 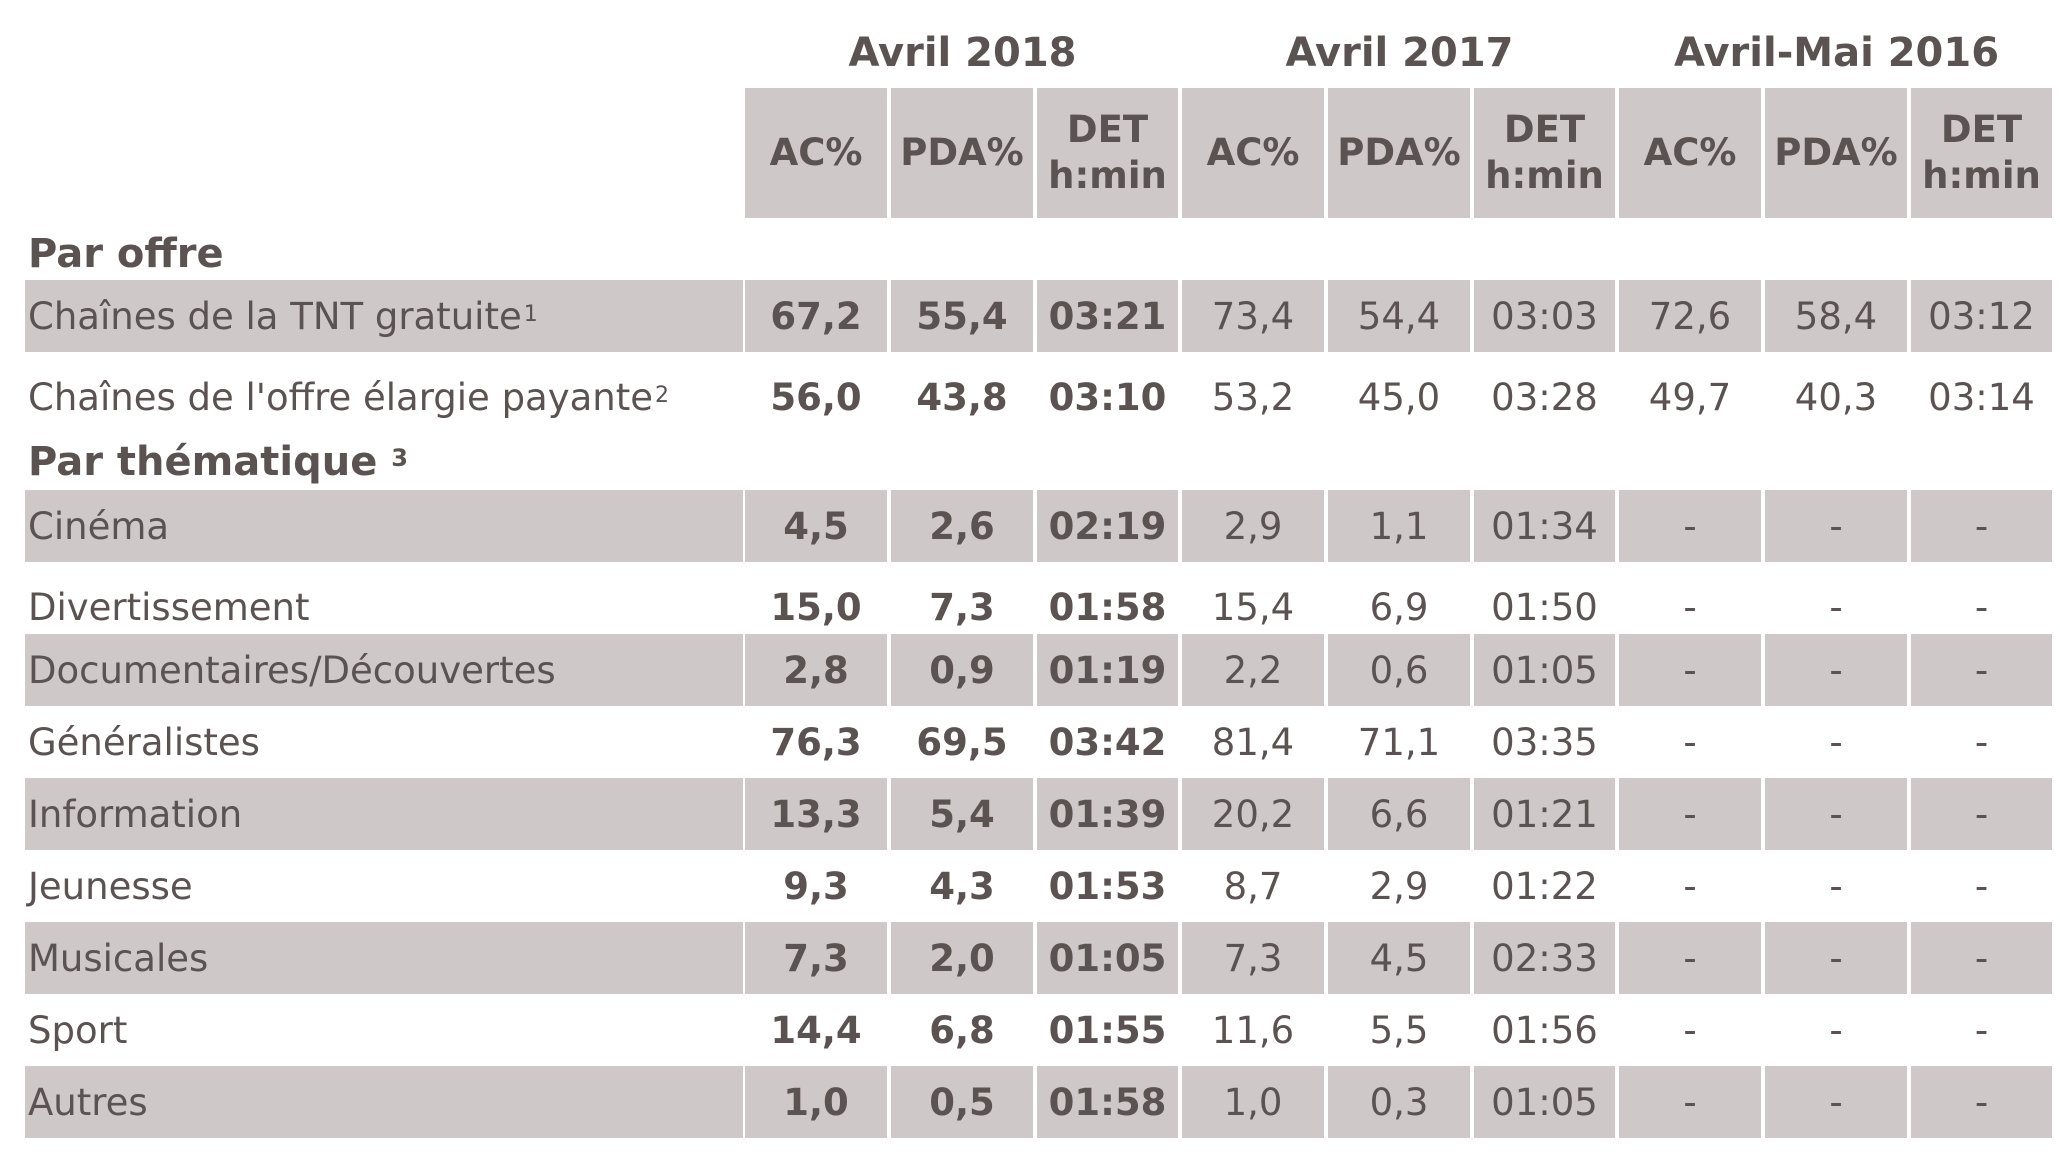 What do you see at coordinates (1544, 886) in the screenshot?
I see `table-cell: 01:22` at bounding box center [1544, 886].